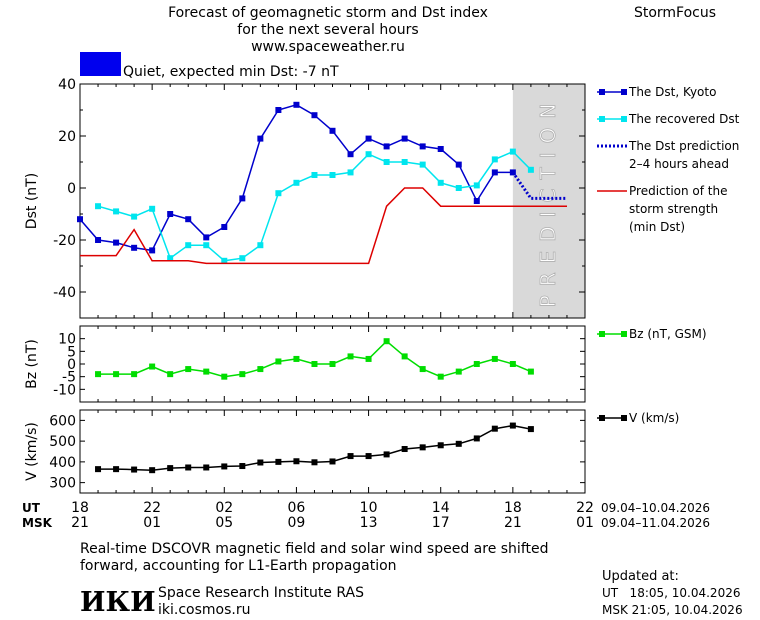 The image size is (760, 620). What do you see at coordinates (62, 442) in the screenshot?
I see `y-tick-label: 500` at bounding box center [62, 442].